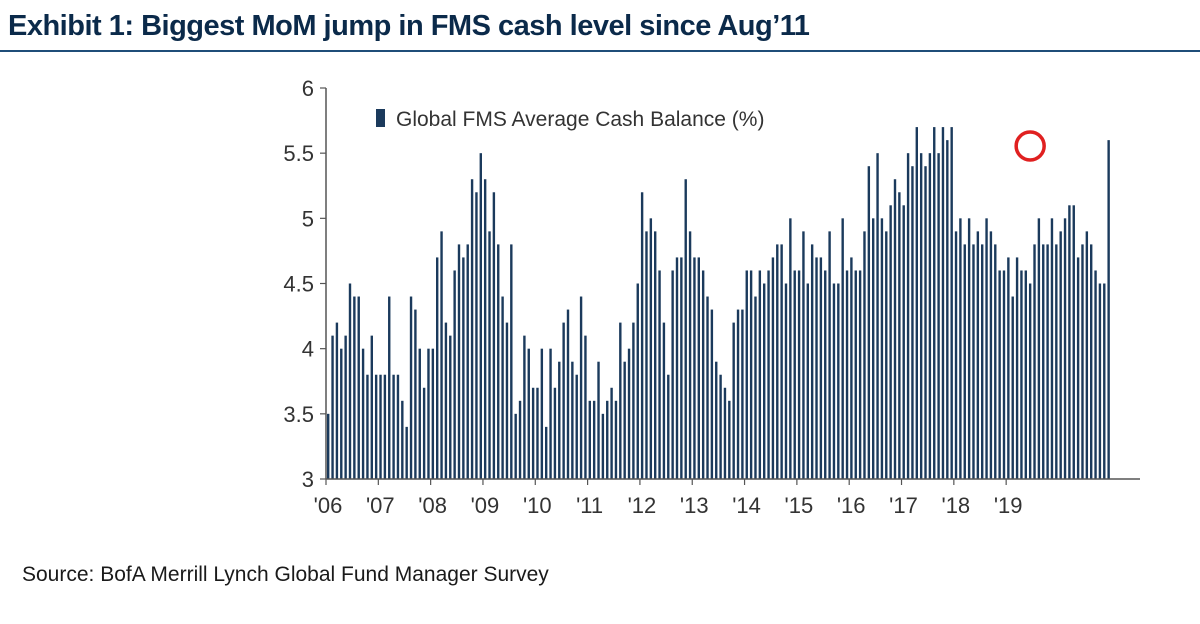 This screenshot has height=624, width=1200. What do you see at coordinates (1008, 505) in the screenshot?
I see `x-tick-label: '19` at bounding box center [1008, 505].